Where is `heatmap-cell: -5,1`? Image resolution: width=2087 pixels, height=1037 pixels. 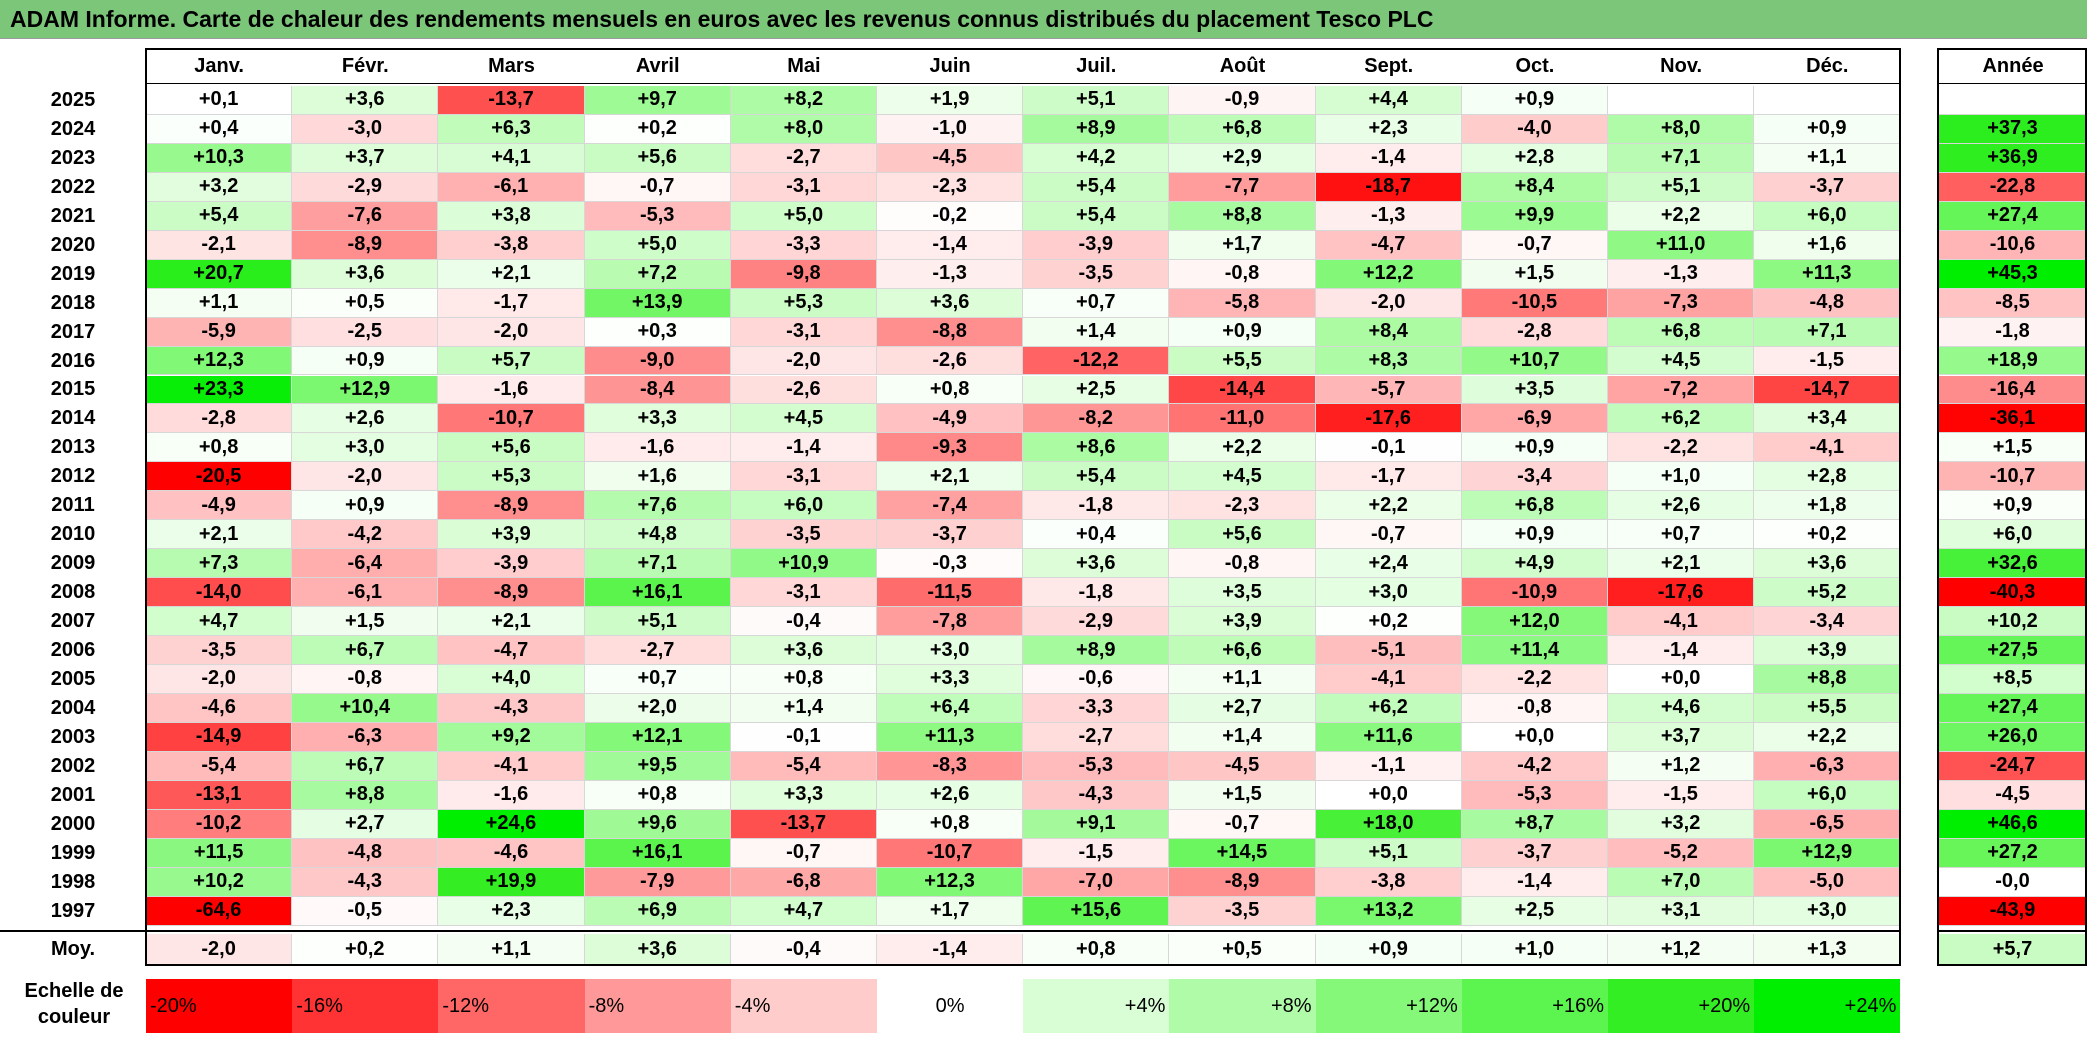 heatmap-cell: -5,1 is located at coordinates (1388, 650).